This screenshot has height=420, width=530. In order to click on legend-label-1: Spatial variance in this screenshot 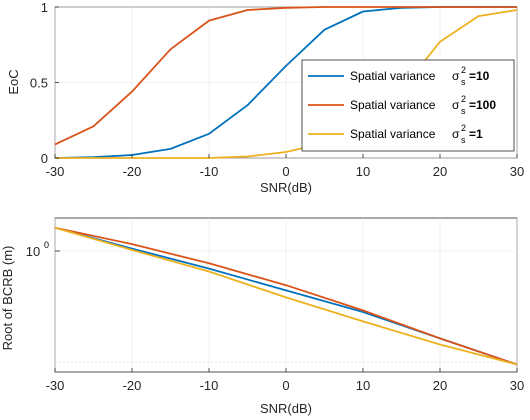, I will do `click(393, 105)`.